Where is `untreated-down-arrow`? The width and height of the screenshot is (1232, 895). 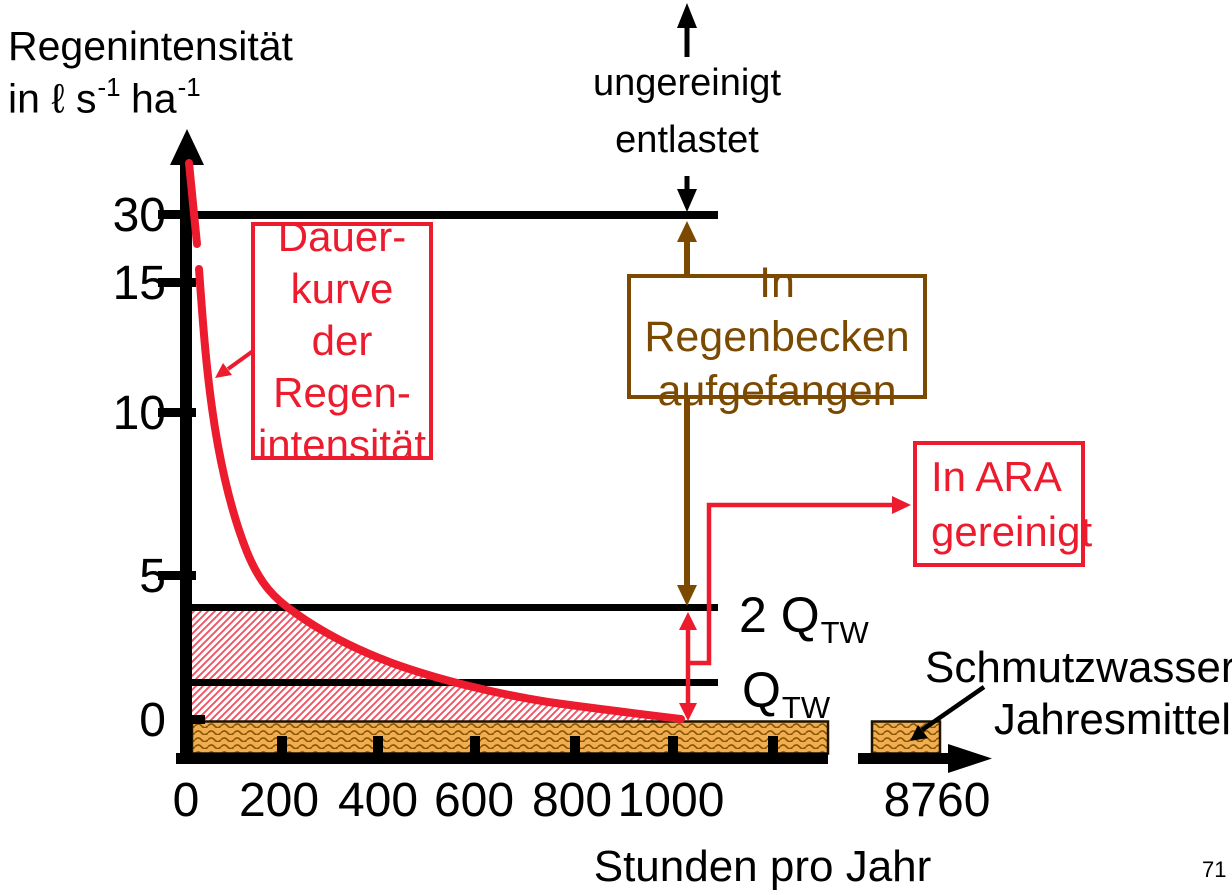 untreated-down-arrow is located at coordinates (687, 194).